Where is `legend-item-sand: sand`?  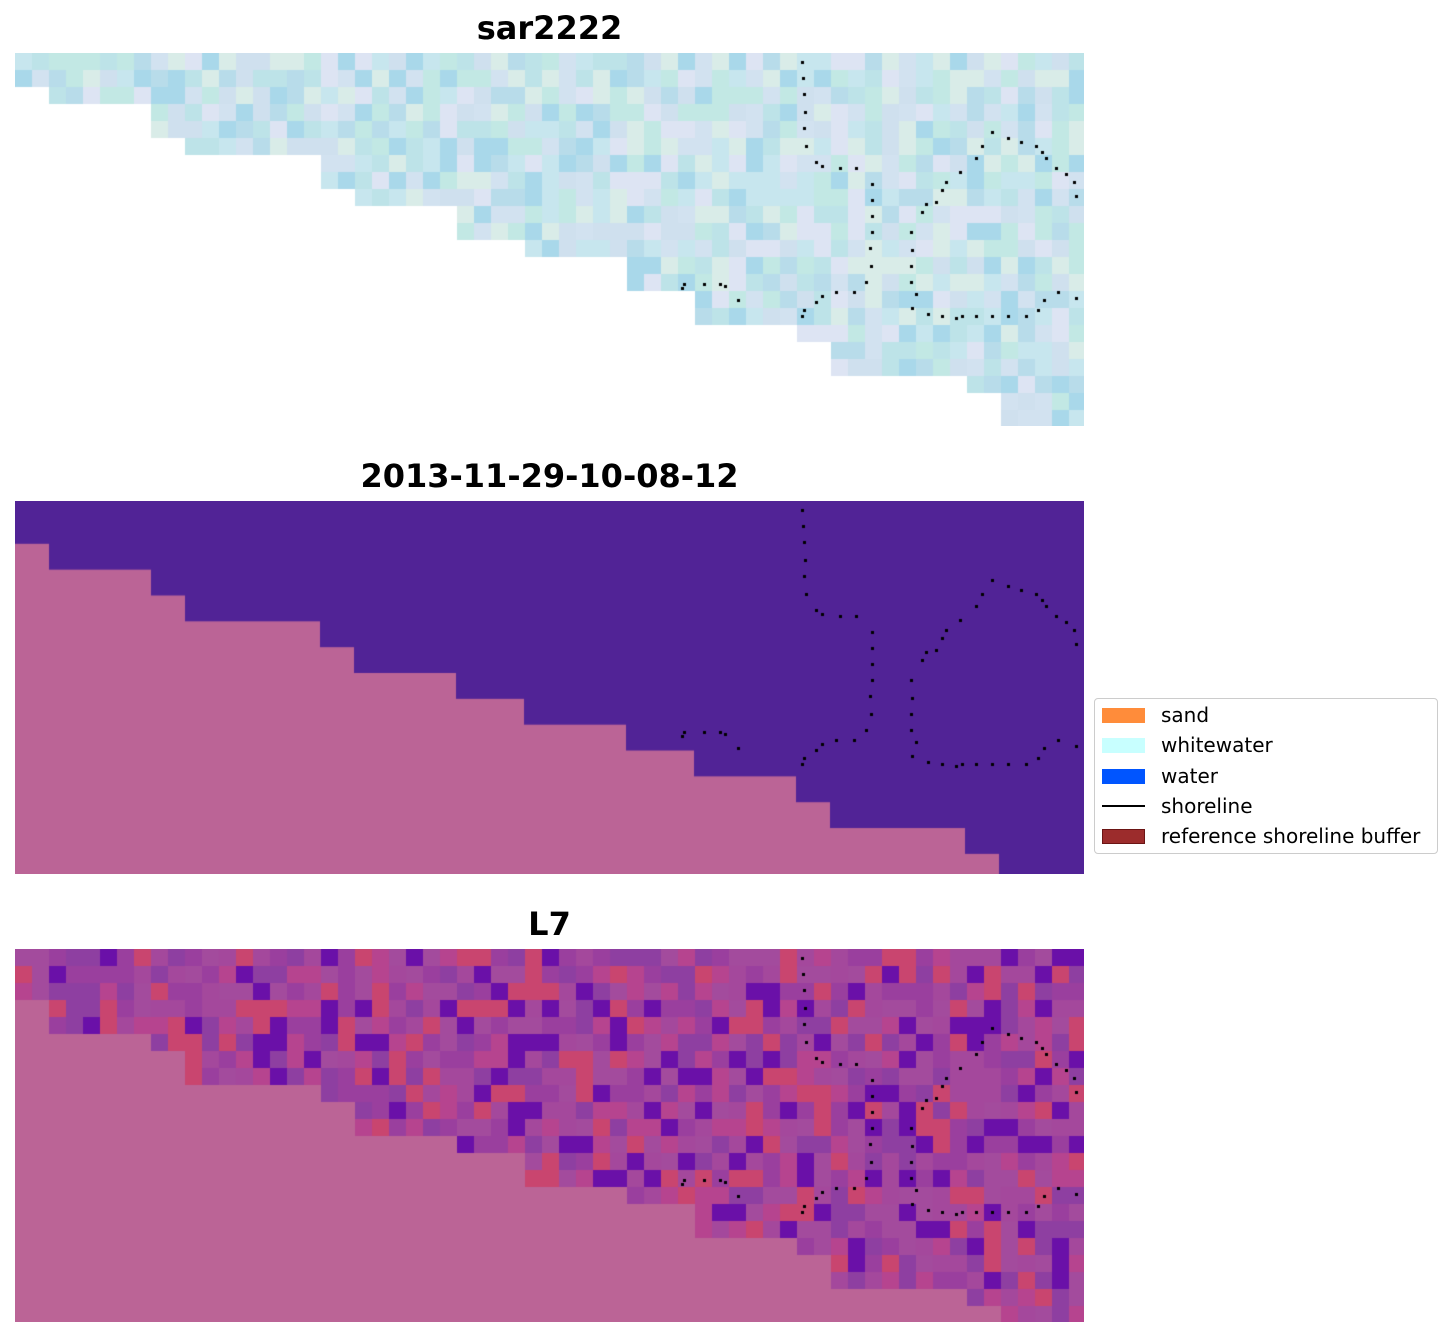
legend-item-sand: sand is located at coordinates (1269, 715).